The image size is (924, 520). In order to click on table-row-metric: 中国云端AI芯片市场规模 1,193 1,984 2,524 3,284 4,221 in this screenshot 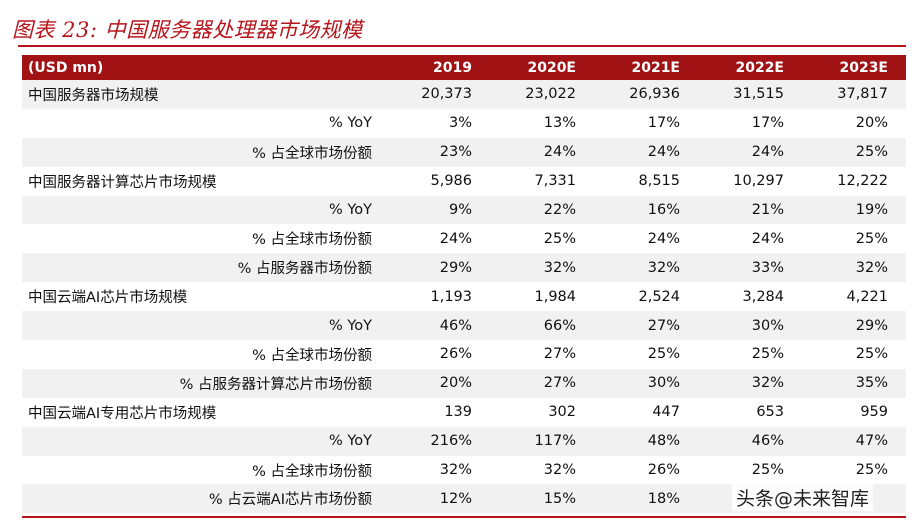, I will do `click(464, 296)`.